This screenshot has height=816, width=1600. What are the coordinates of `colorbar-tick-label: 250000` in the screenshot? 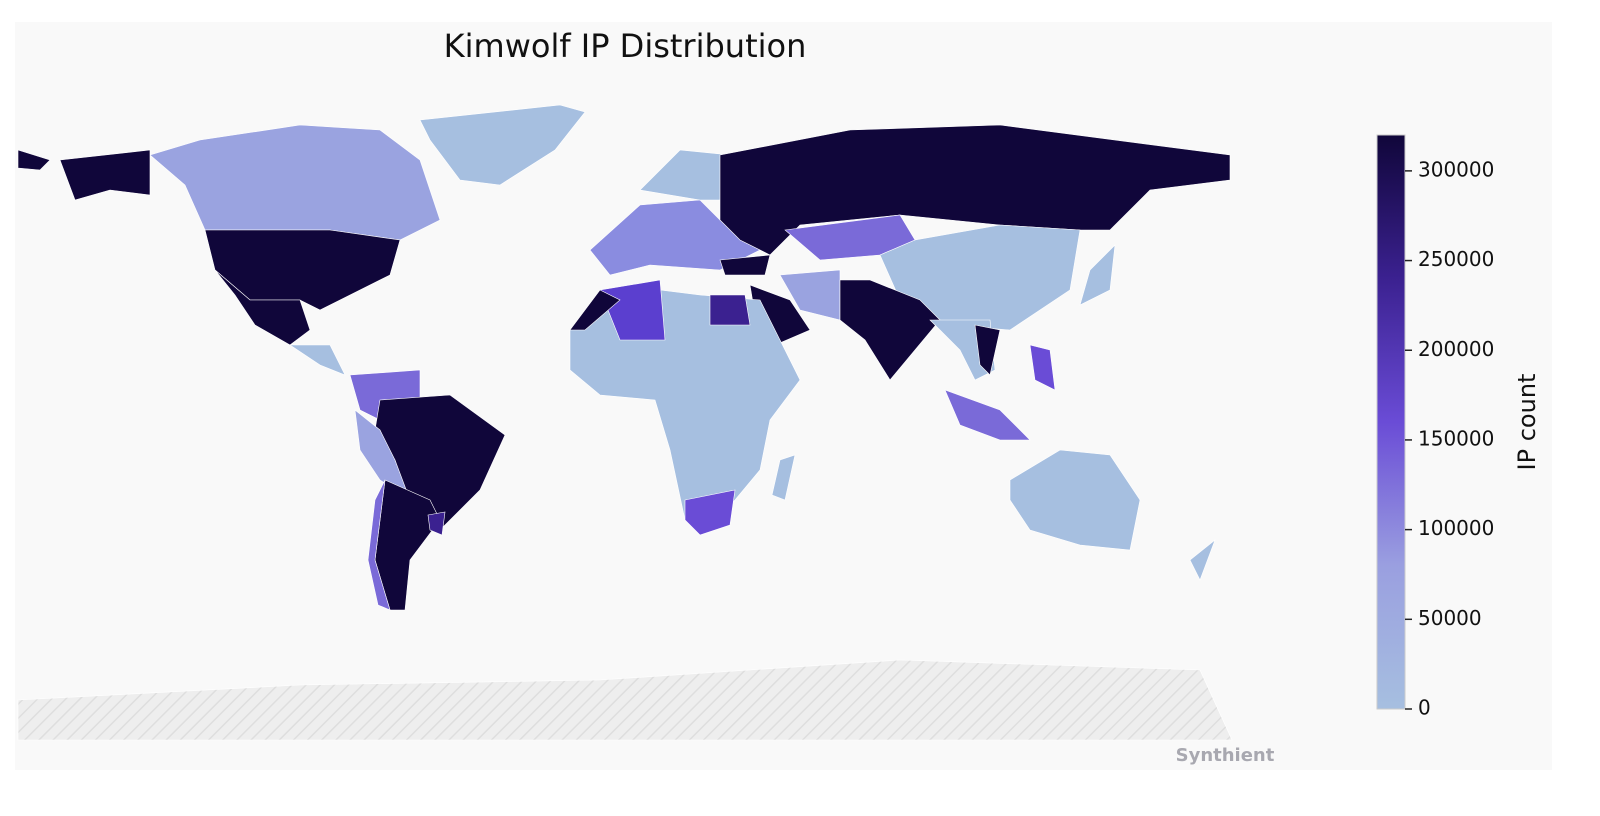 It's located at (1456, 259).